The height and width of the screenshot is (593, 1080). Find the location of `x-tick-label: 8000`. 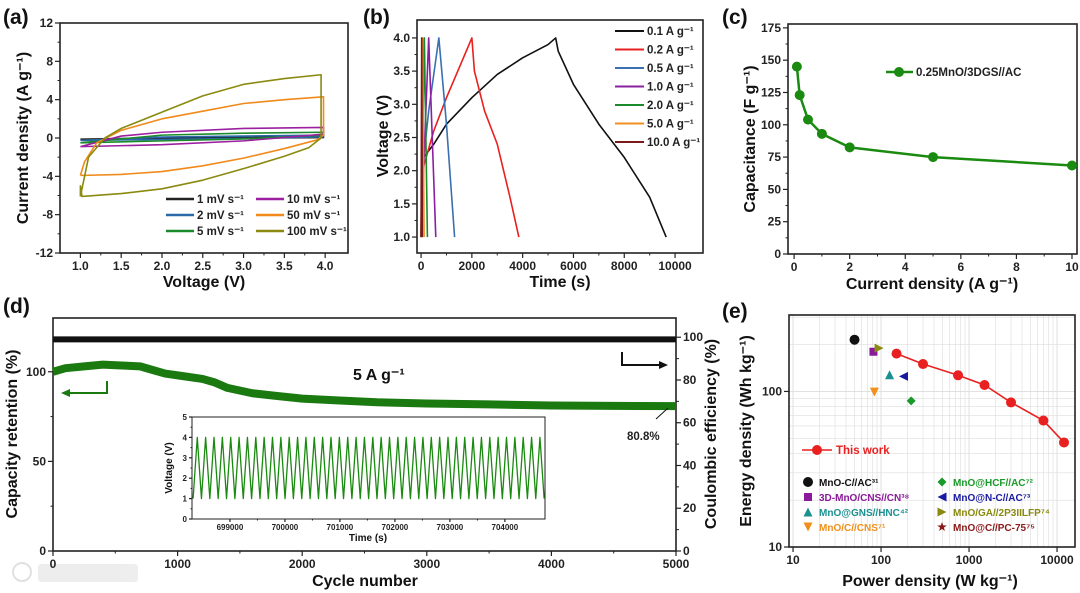

x-tick-label: 8000 is located at coordinates (624, 266).